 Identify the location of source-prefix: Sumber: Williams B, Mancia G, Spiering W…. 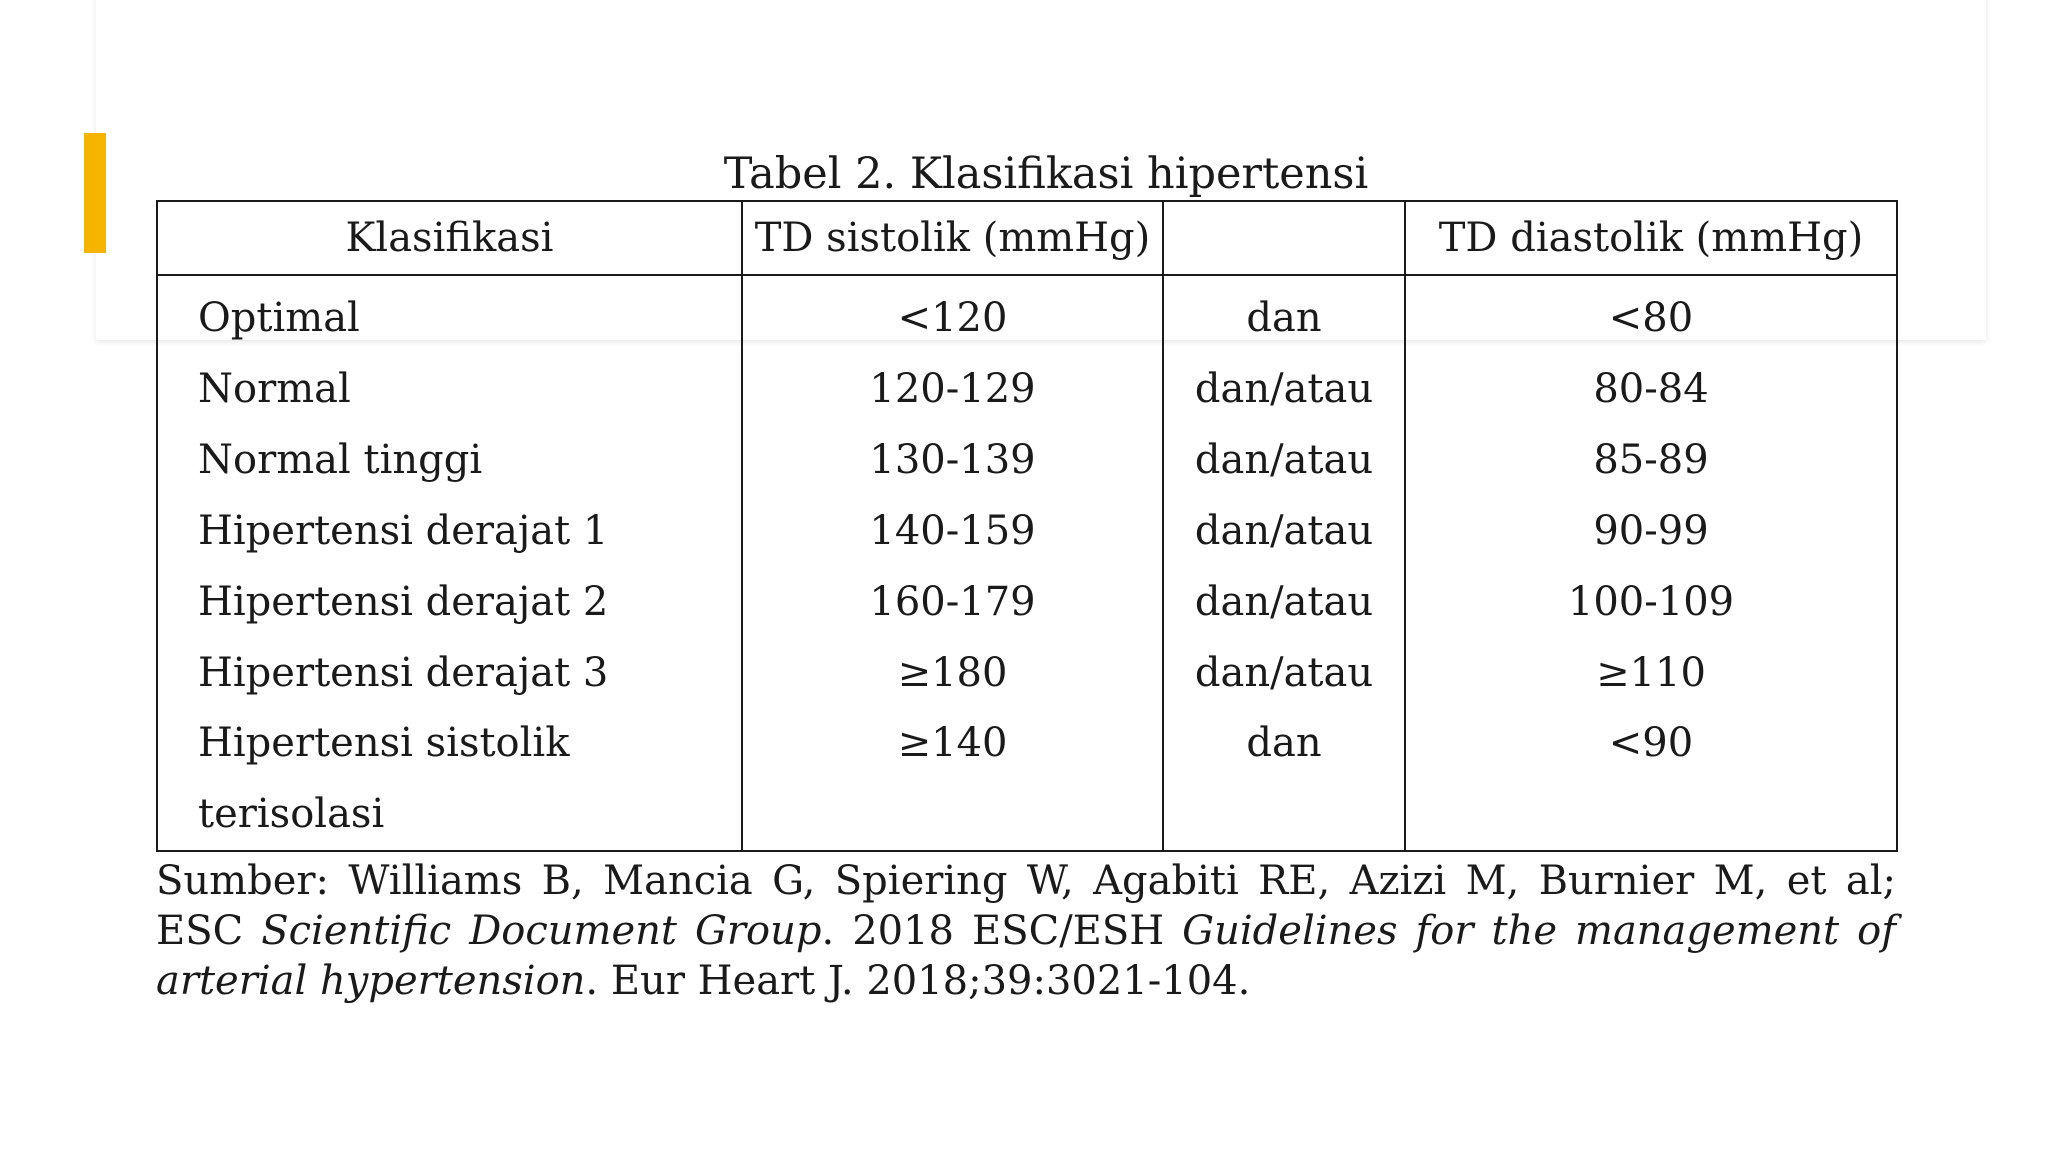
(1026, 906).